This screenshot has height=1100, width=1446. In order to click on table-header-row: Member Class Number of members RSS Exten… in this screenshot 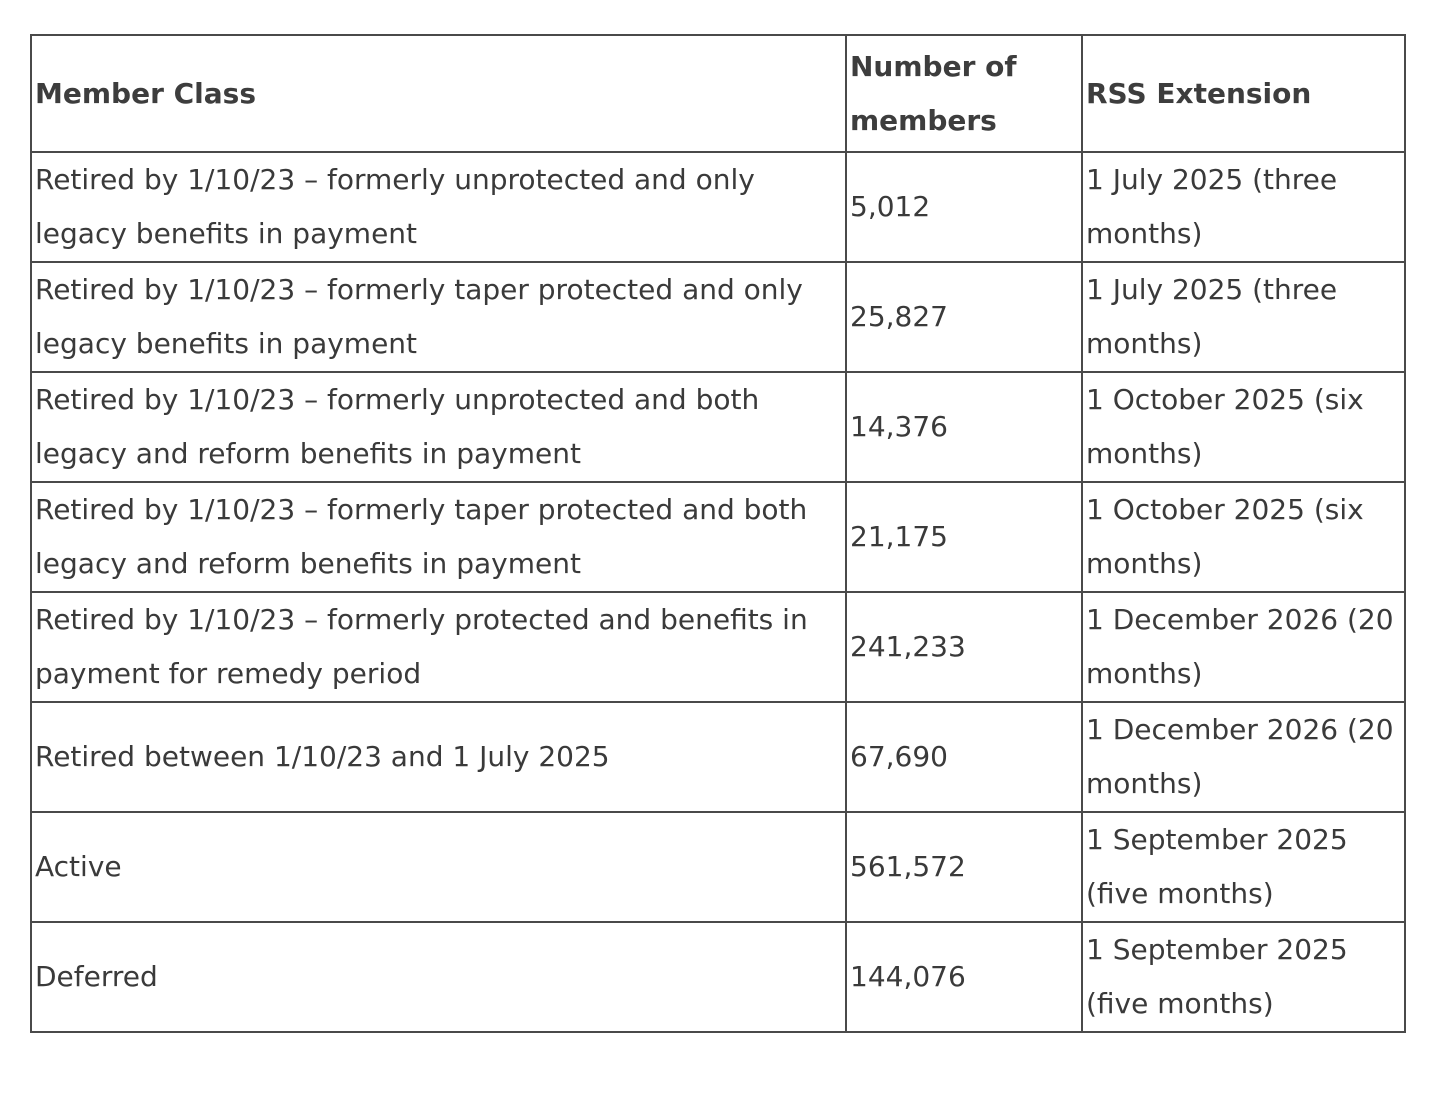, I will do `click(718, 93)`.